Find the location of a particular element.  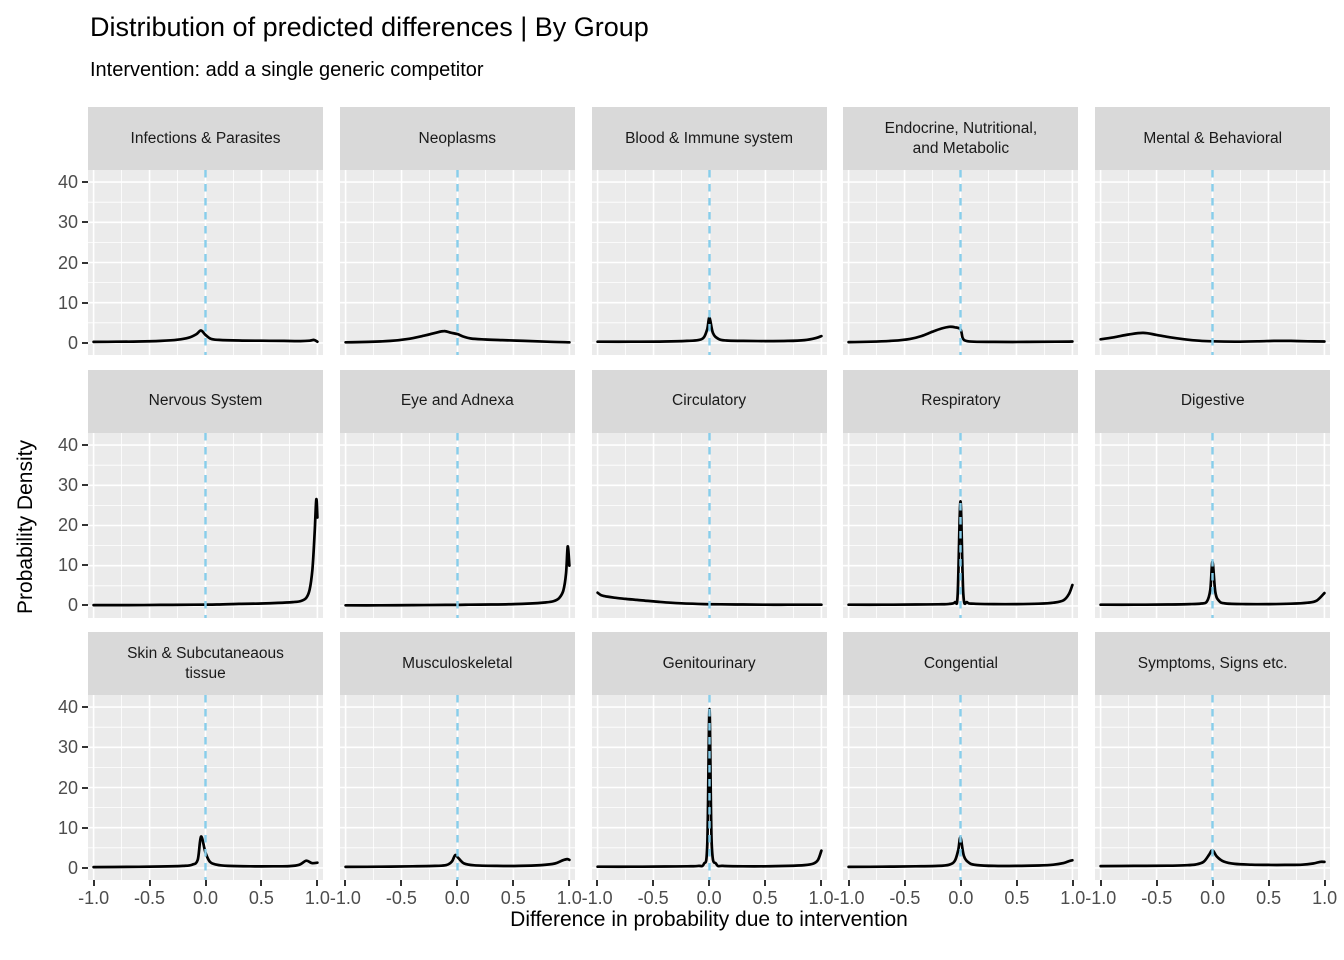

facet-strip-label: Infections & Parasites is located at coordinates (205, 138).